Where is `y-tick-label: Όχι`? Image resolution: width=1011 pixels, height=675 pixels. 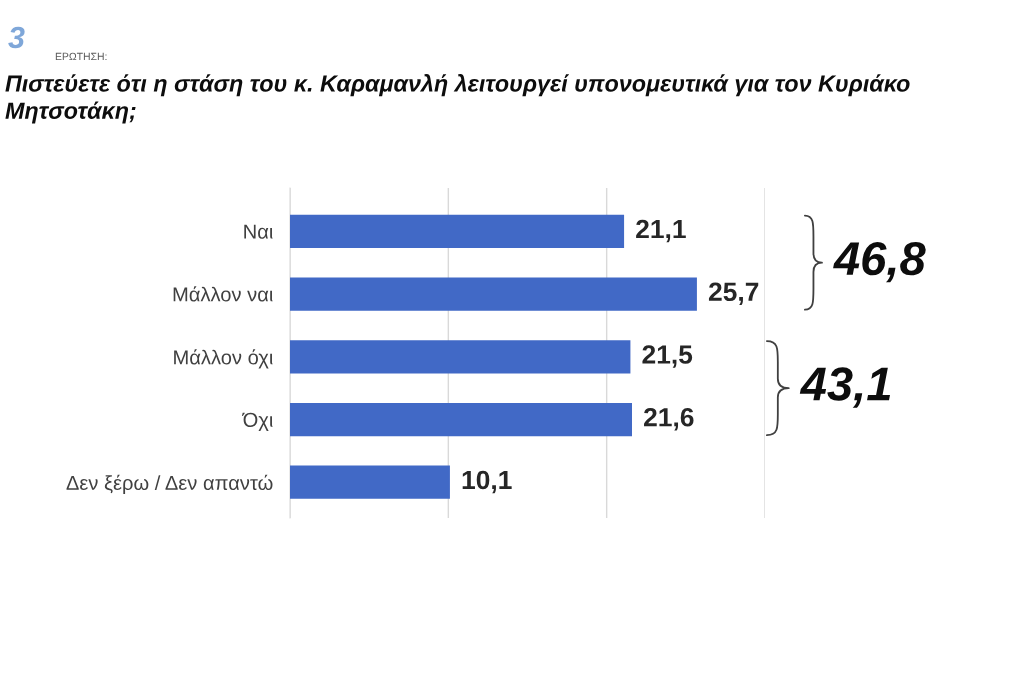 y-tick-label: Όχι is located at coordinates (257, 421).